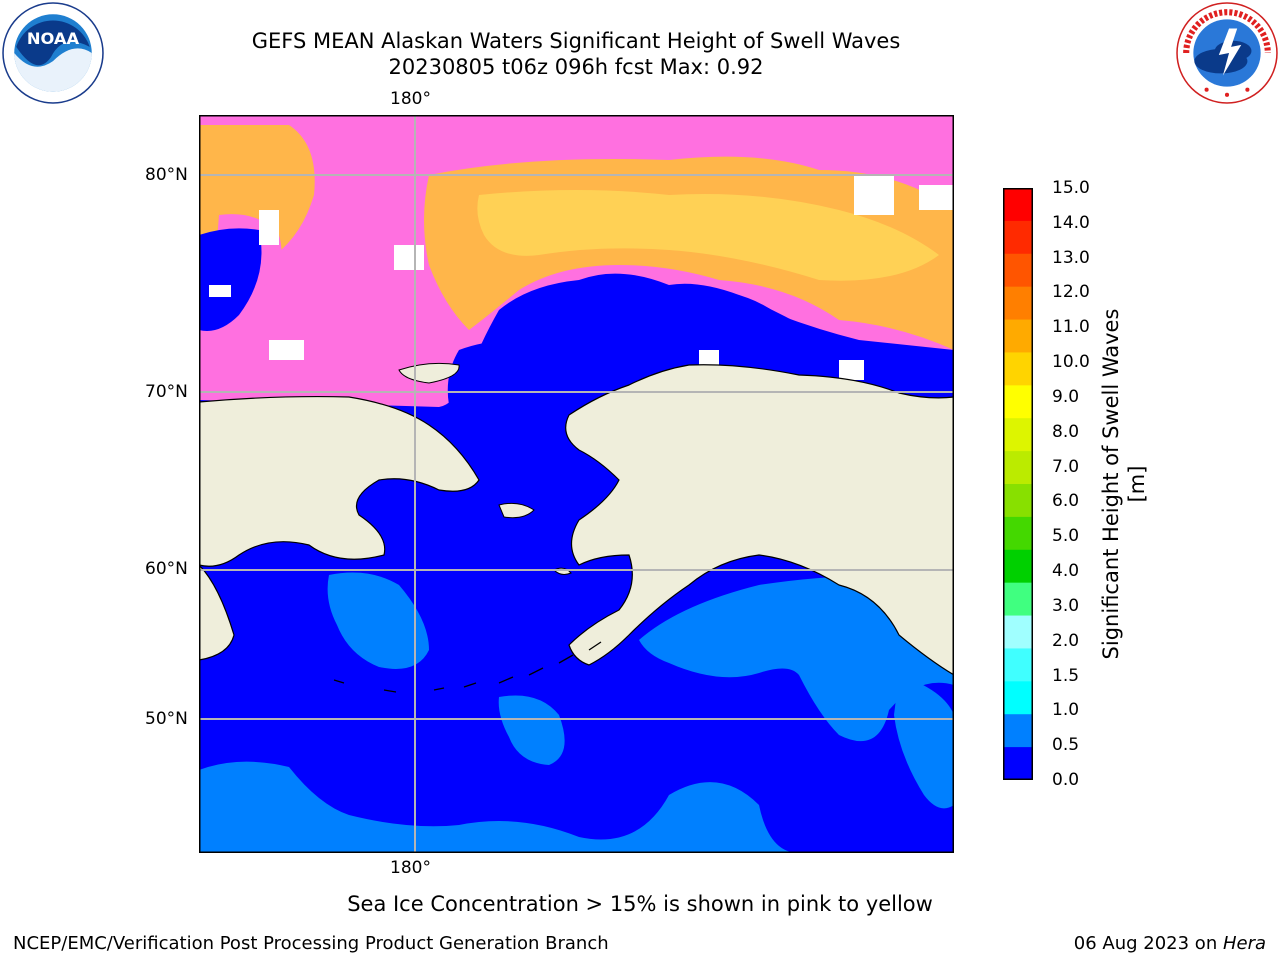 This screenshot has width=1280, height=960. What do you see at coordinates (339, 481) in the screenshot?
I see `land-chukotka` at bounding box center [339, 481].